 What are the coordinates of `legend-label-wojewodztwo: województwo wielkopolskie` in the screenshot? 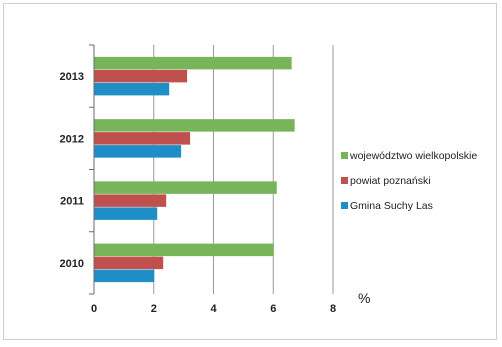 It's located at (414, 156).